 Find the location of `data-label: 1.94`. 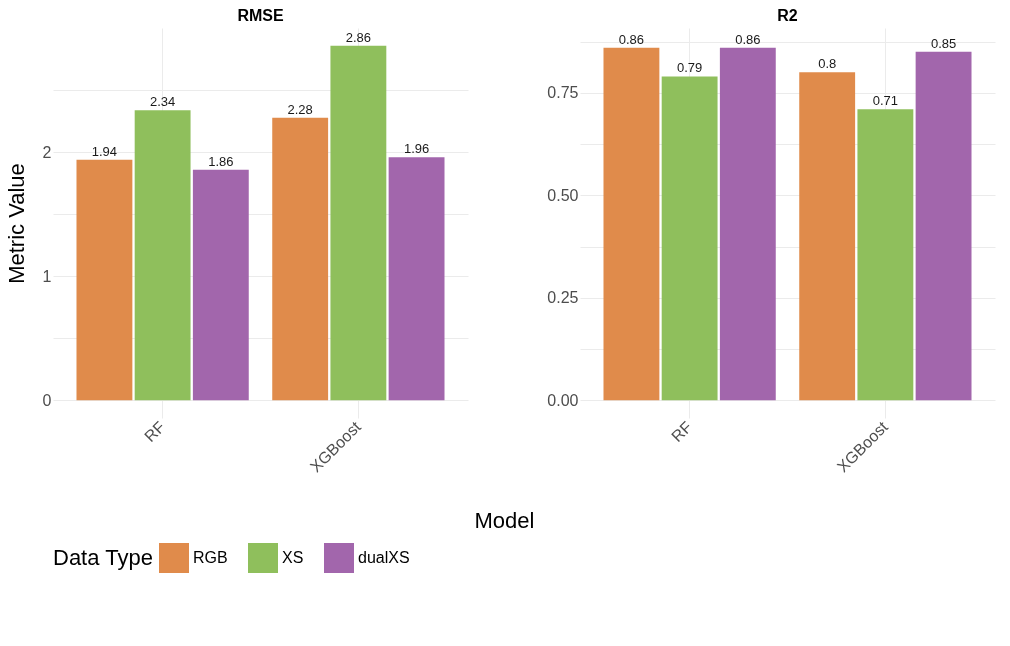

data-label: 1.94 is located at coordinates (104, 151).